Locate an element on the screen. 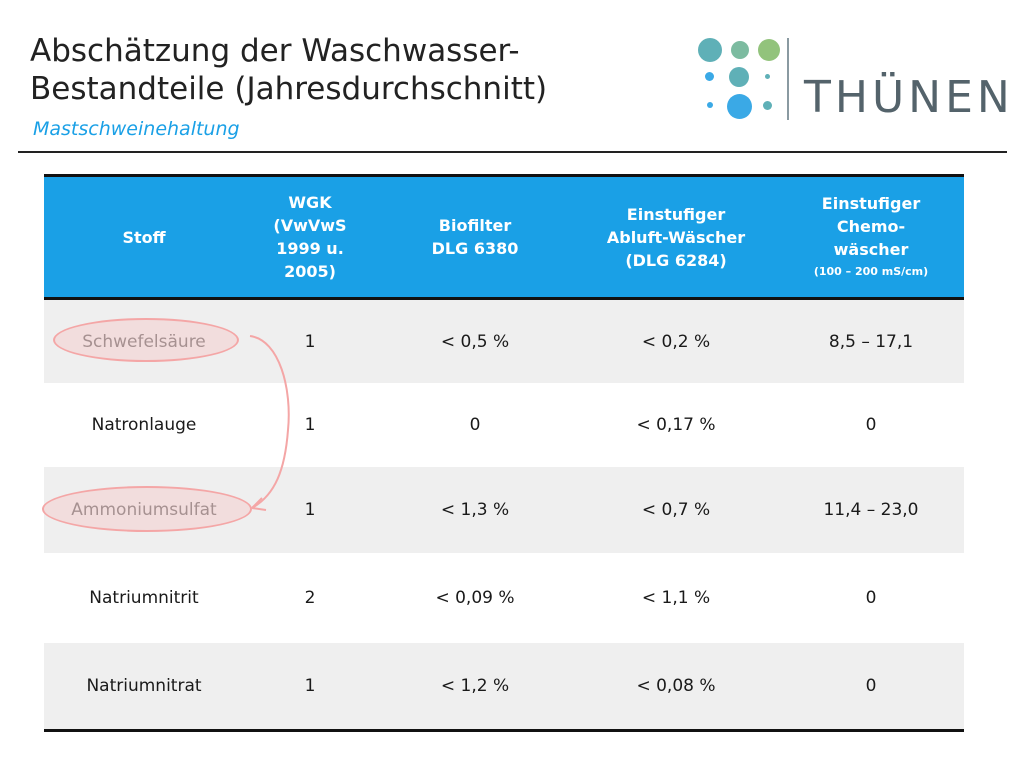 The height and width of the screenshot is (768, 1024). cell-abluft: < 0,2 % is located at coordinates (676, 340).